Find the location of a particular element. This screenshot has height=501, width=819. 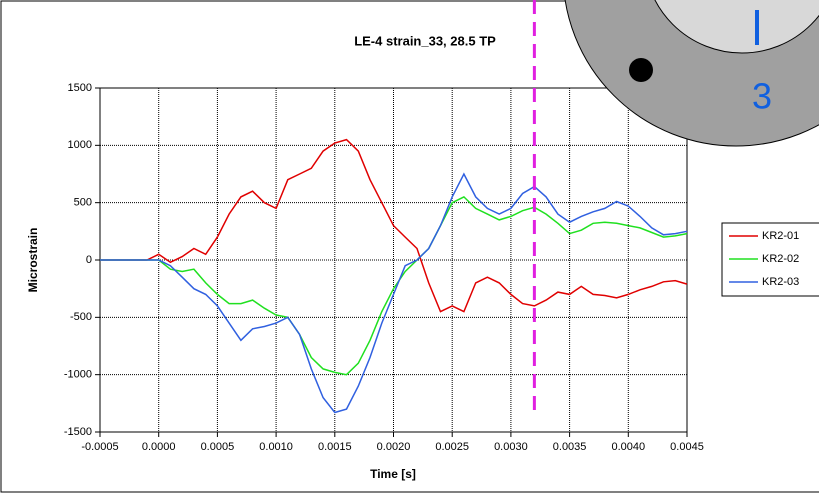

x-tick-label: 0.0005 is located at coordinates (218, 447).